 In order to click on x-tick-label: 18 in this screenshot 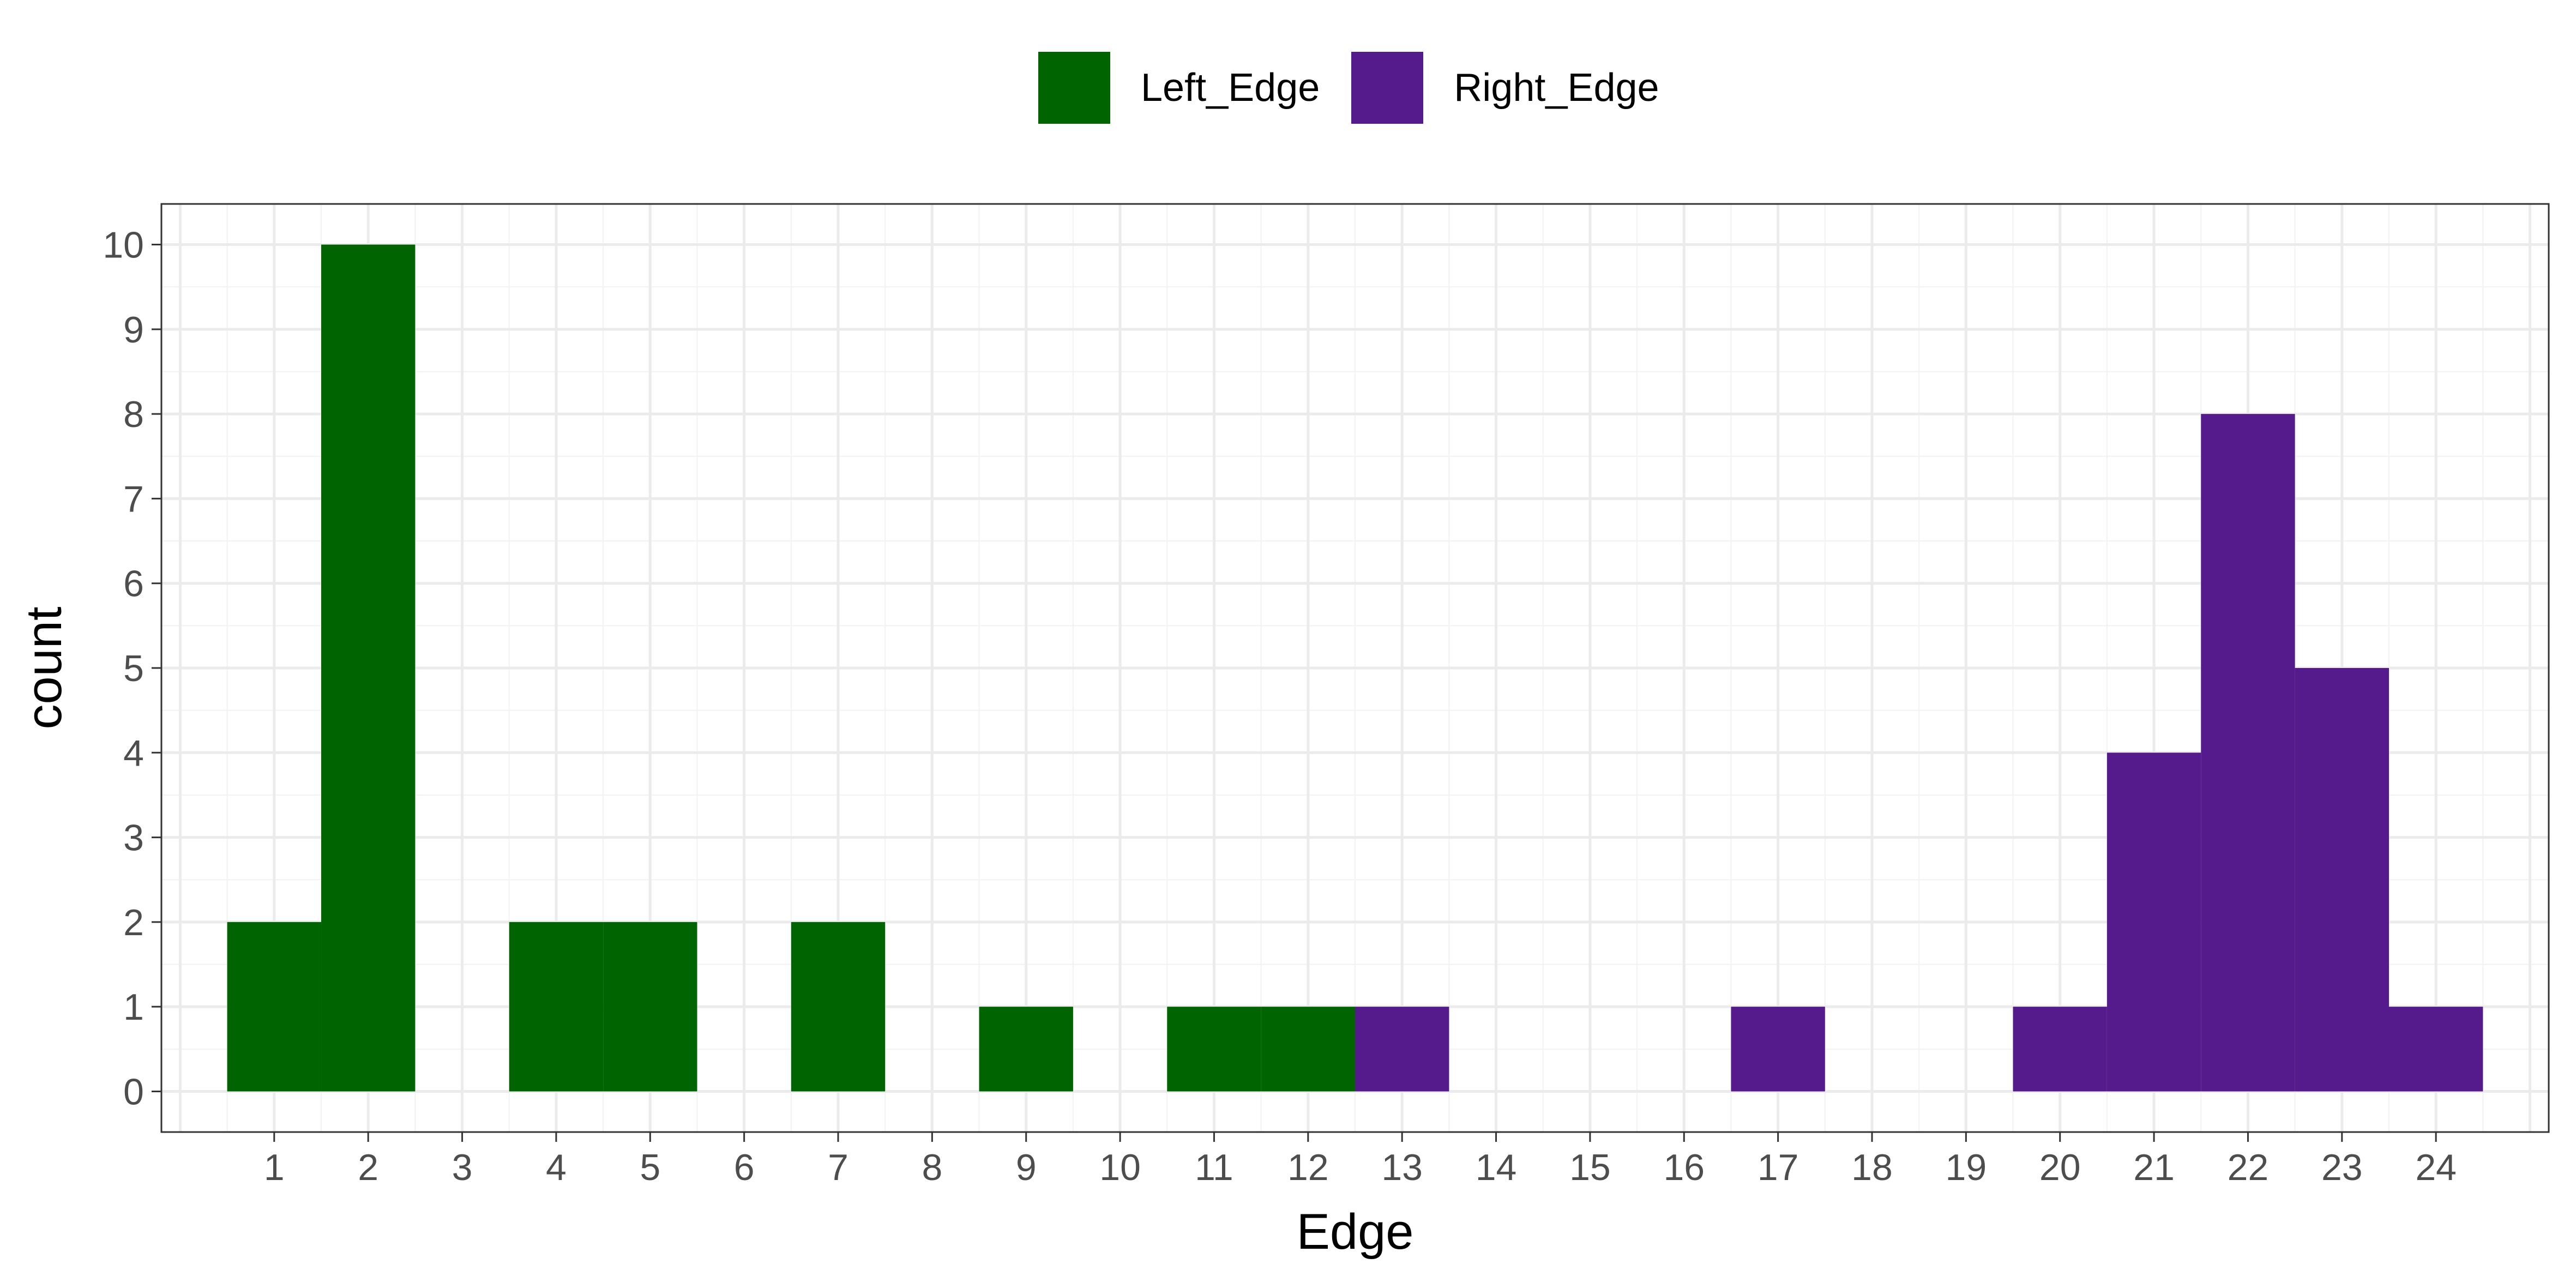, I will do `click(1872, 1167)`.